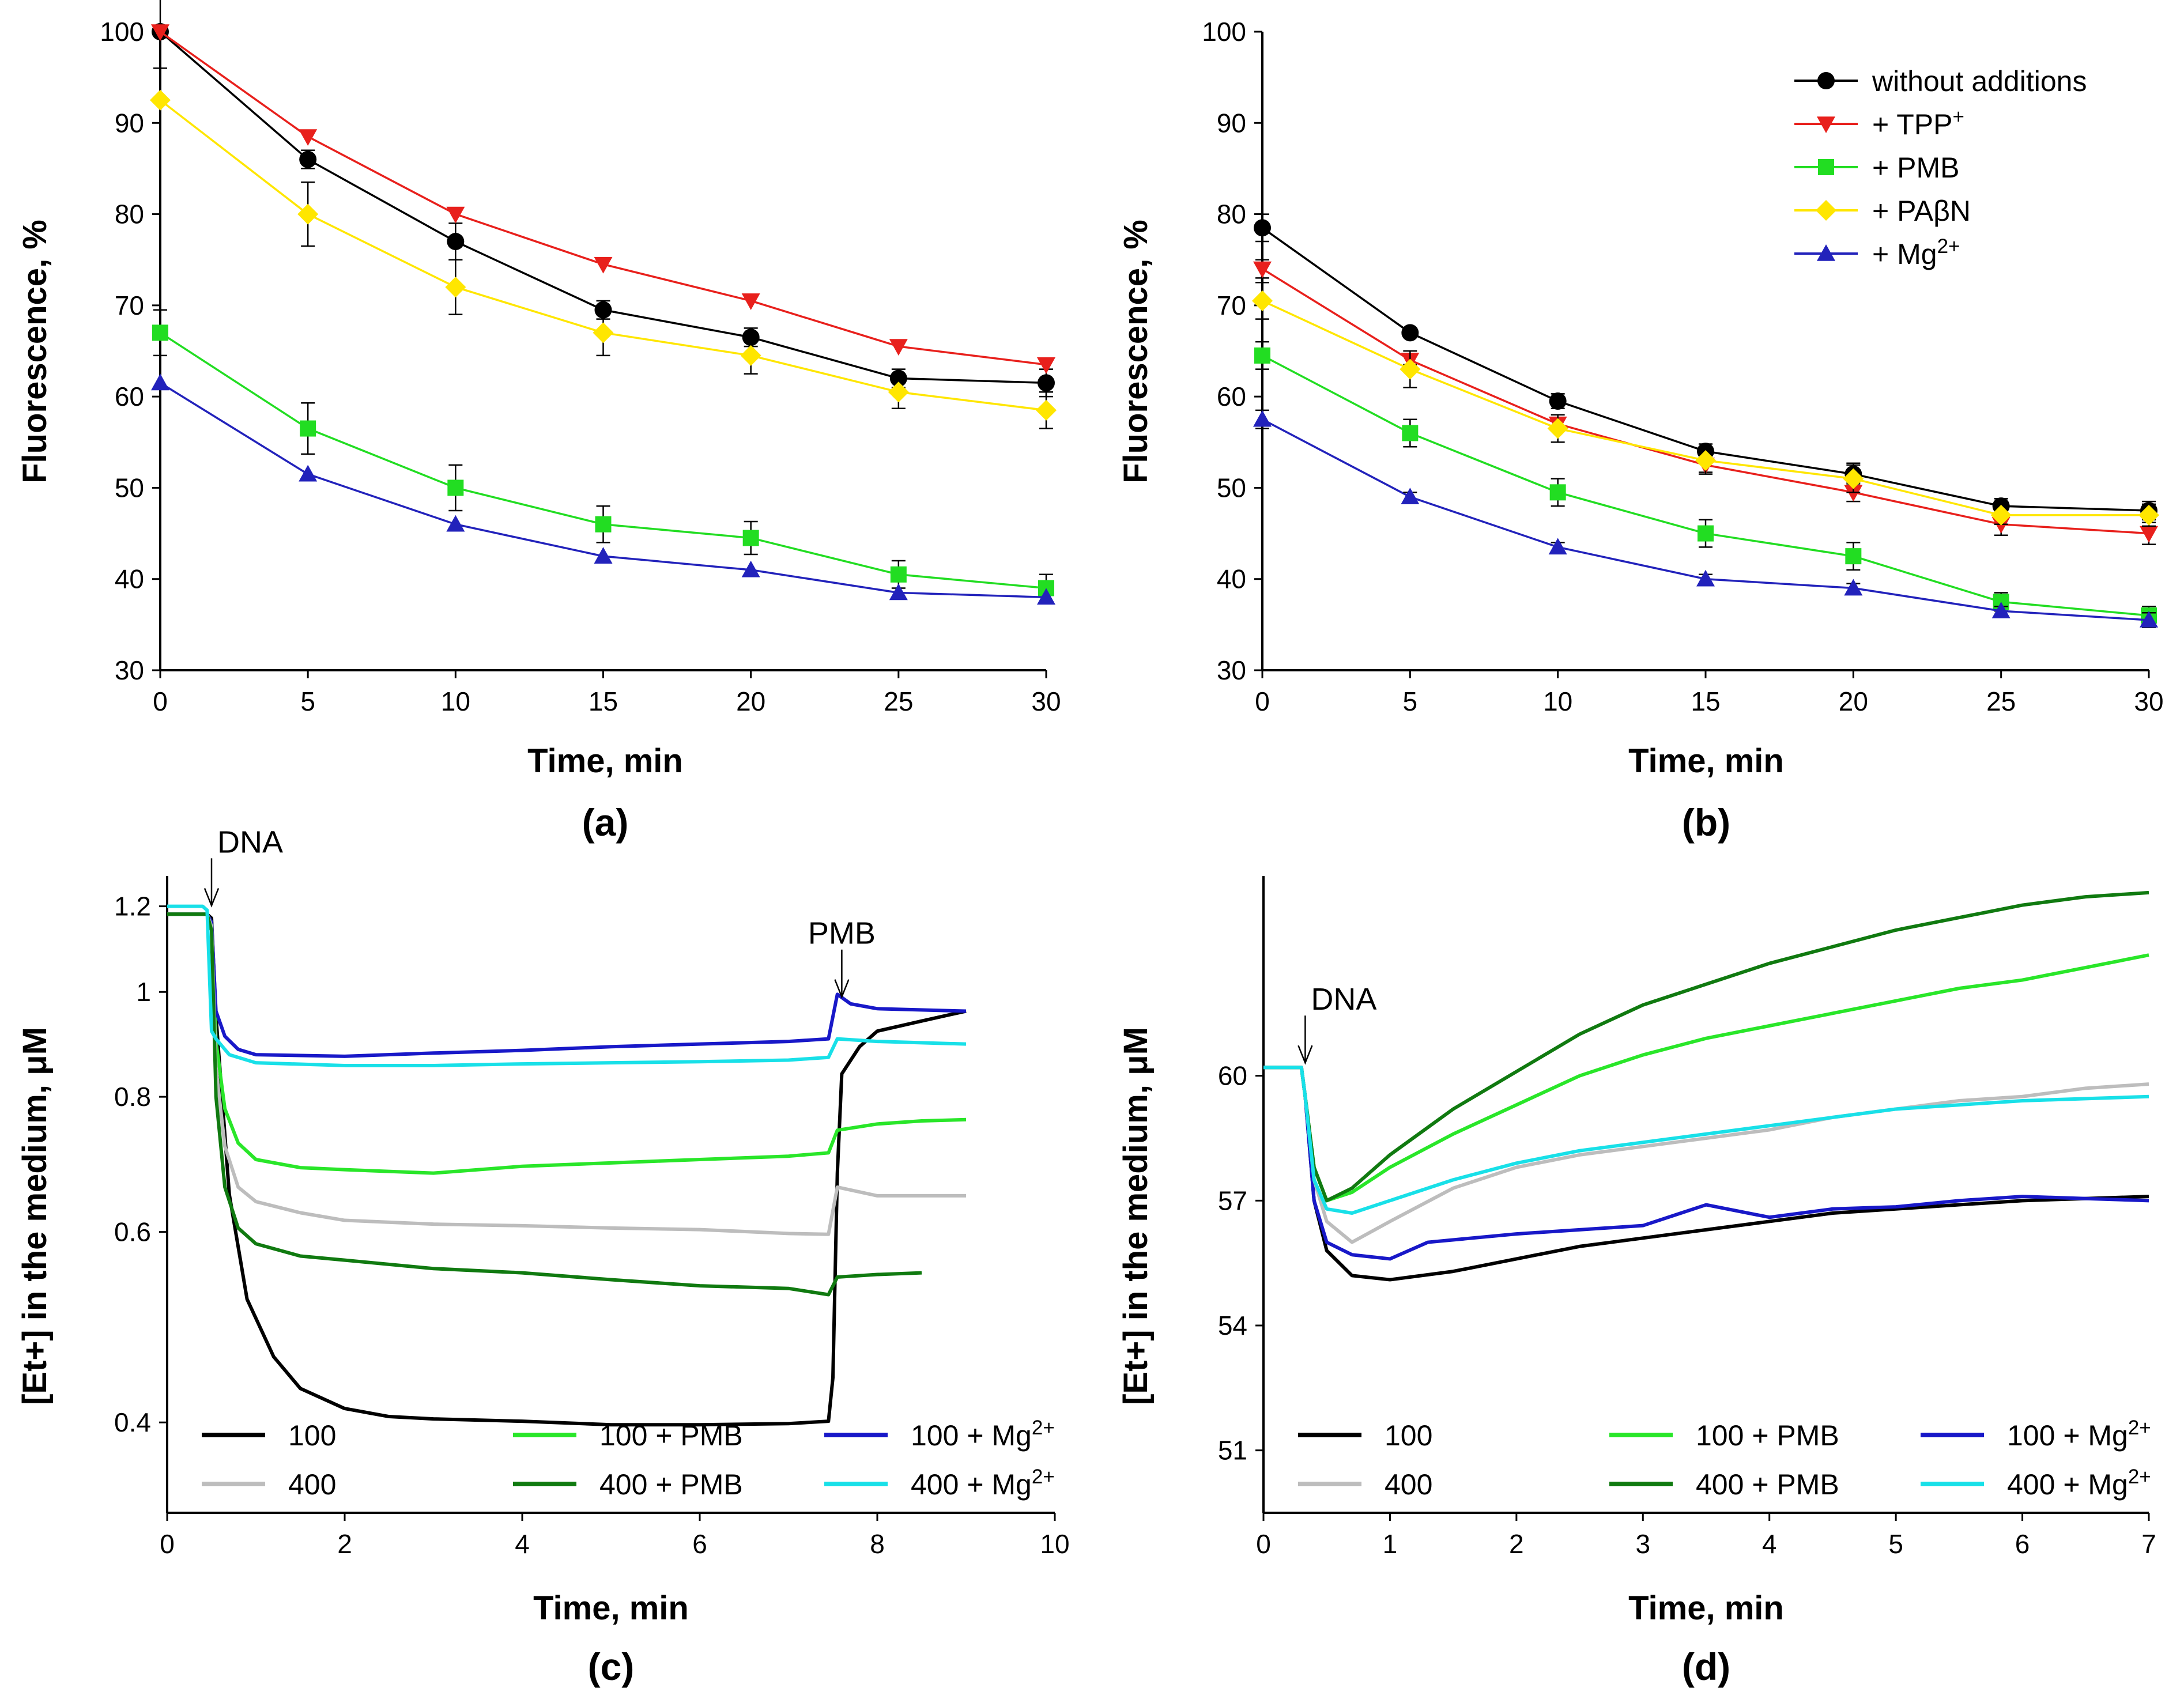 The width and height of the screenshot is (2184, 1707). Describe the element at coordinates (1896, 1544) in the screenshot. I see `x-tick-label: 5` at that location.